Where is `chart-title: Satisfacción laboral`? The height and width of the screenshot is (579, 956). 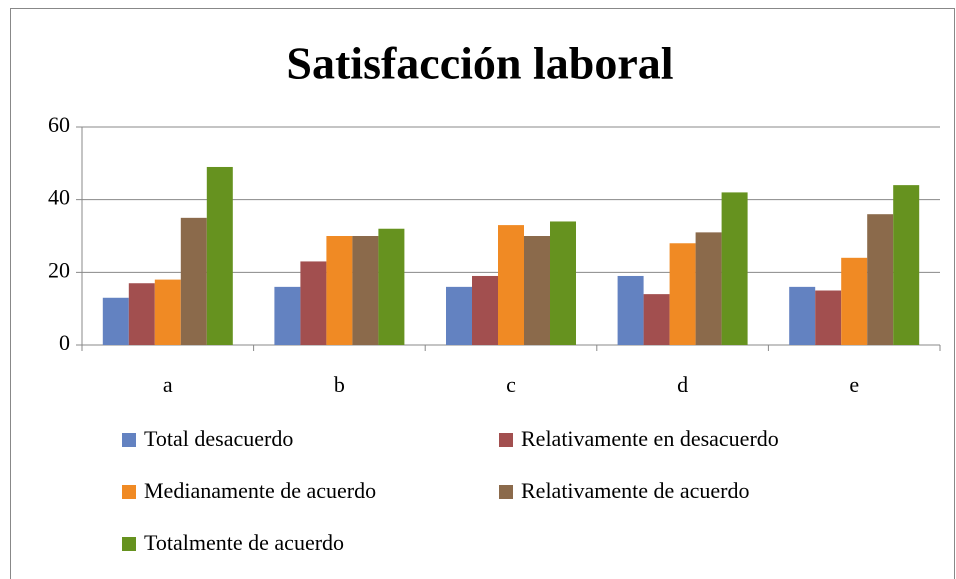
chart-title: Satisfacción laboral is located at coordinates (479, 63).